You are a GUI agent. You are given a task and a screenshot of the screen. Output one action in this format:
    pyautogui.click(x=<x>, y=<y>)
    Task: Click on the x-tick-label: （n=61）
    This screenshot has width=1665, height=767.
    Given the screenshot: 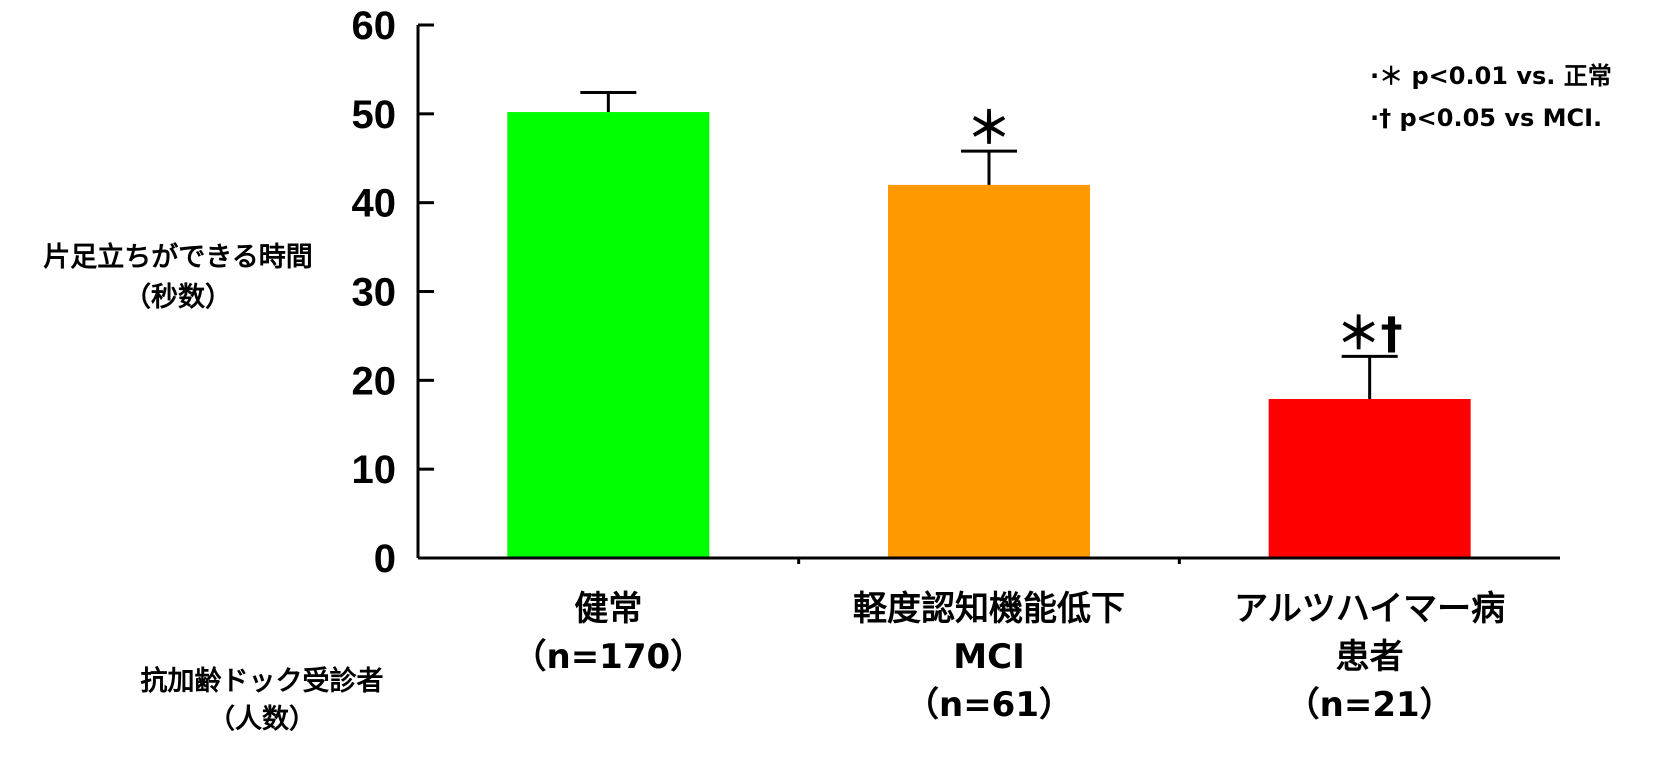 What is the action you would take?
    pyautogui.click(x=989, y=705)
    